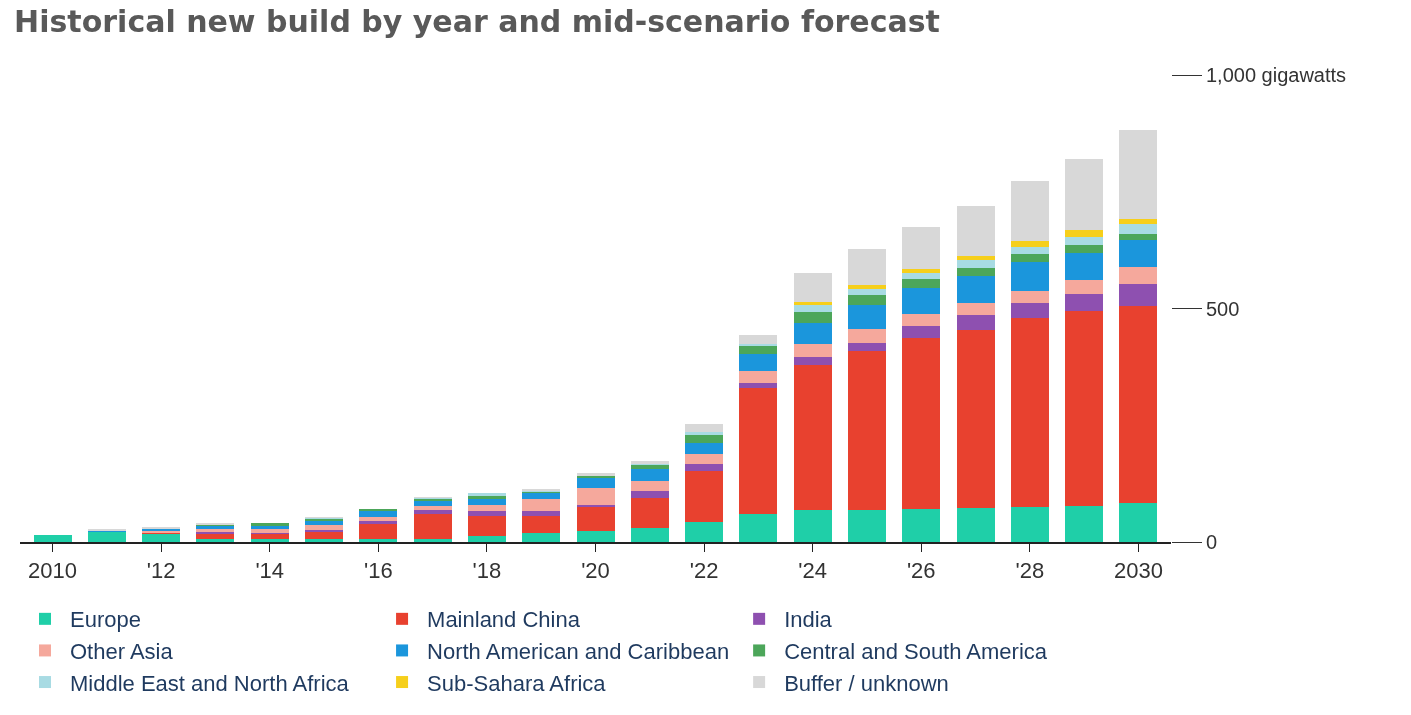  What do you see at coordinates (1030, 571) in the screenshot?
I see `x-tick-label: '28` at bounding box center [1030, 571].